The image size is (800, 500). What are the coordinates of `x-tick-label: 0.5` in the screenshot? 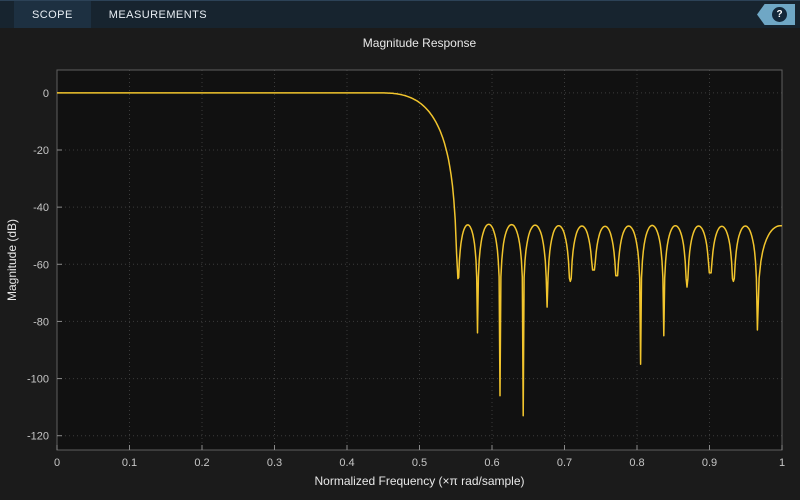 It's located at (419, 463).